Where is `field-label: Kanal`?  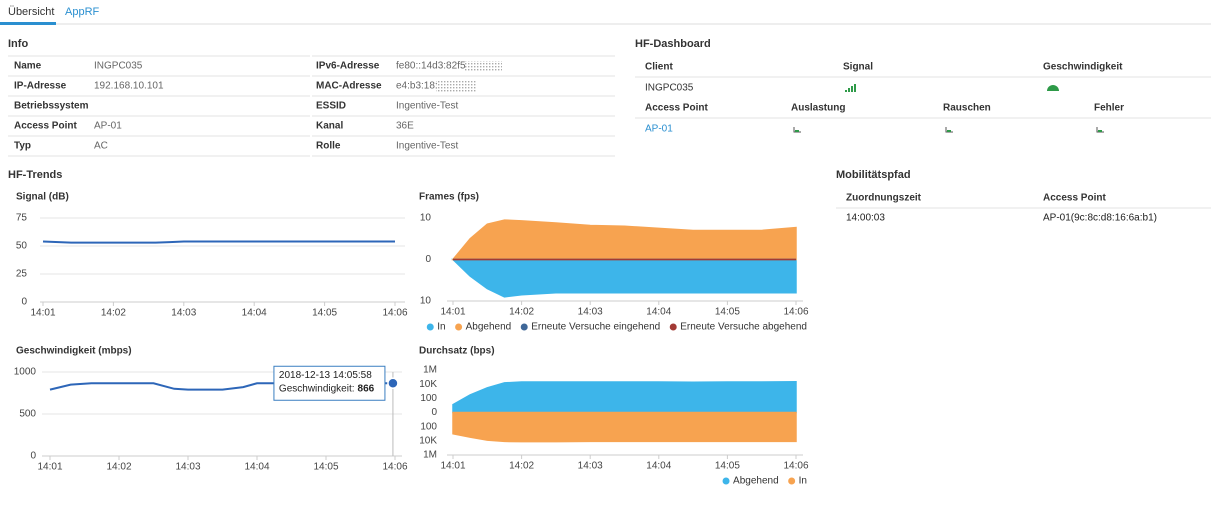 field-label: Kanal is located at coordinates (329, 126).